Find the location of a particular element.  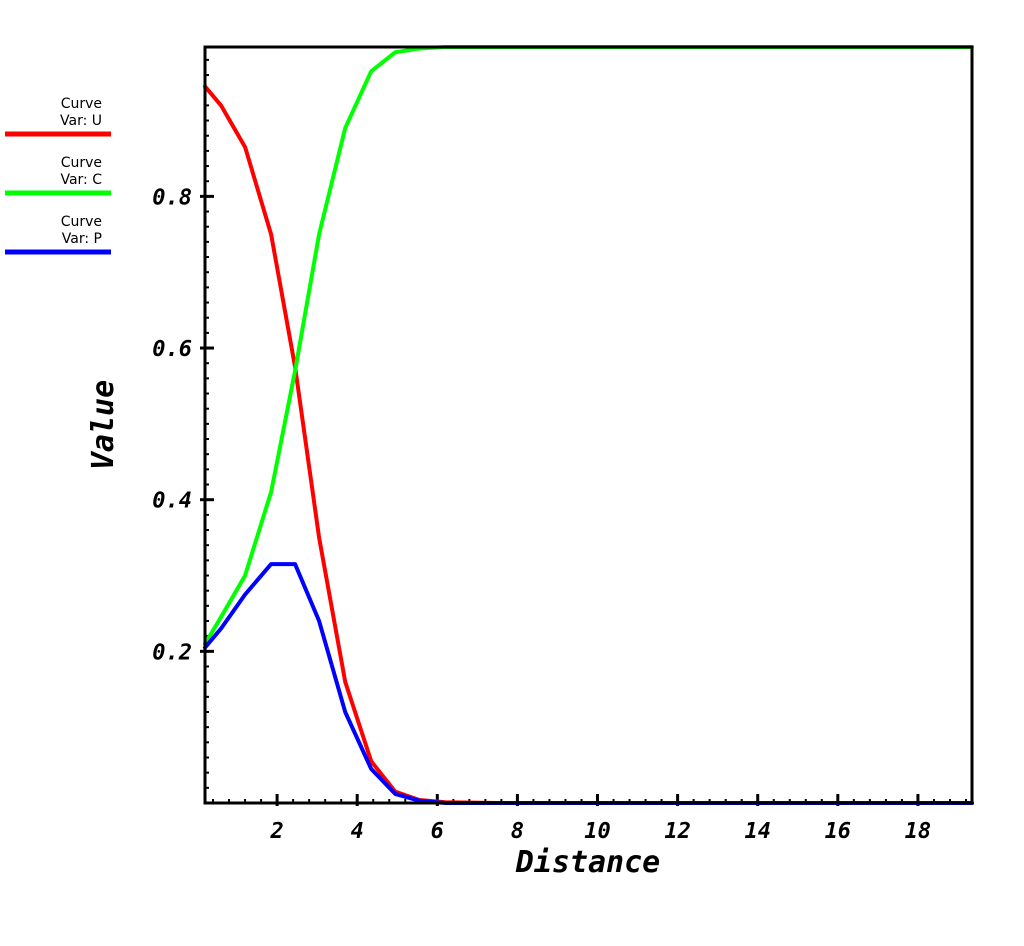

x-tick-label: 6 is located at coordinates (437, 831).